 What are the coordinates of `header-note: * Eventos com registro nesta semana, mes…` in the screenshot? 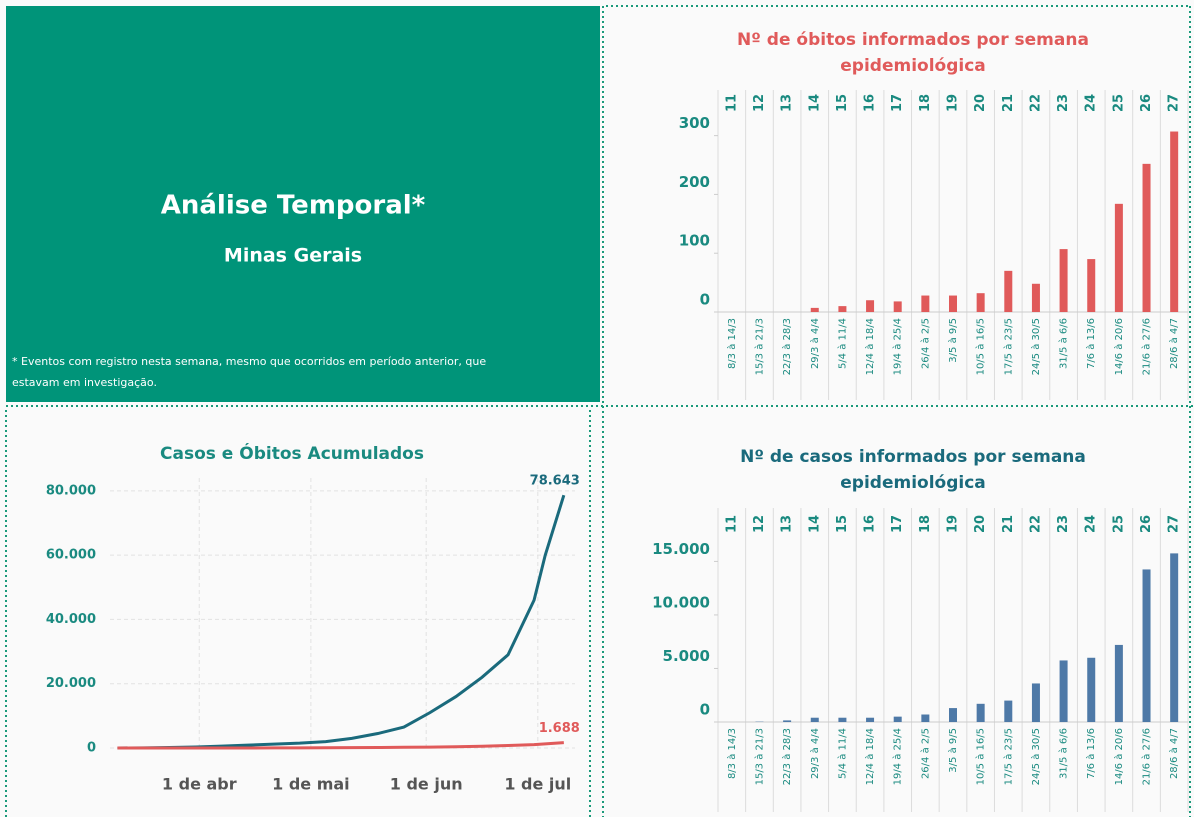 It's located at (249, 361).